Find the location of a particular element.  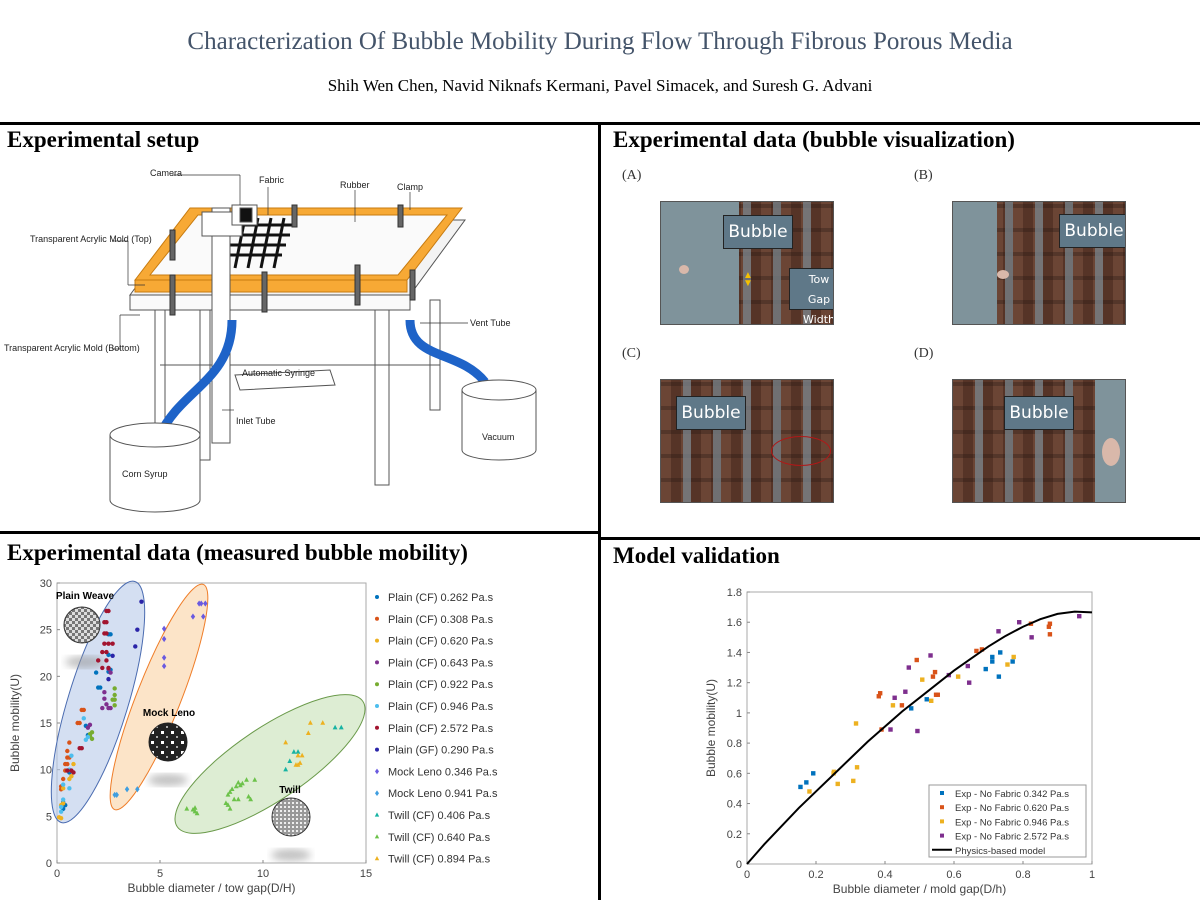

series-twill-cf-0-406-pa-s is located at coordinates (313, 748).